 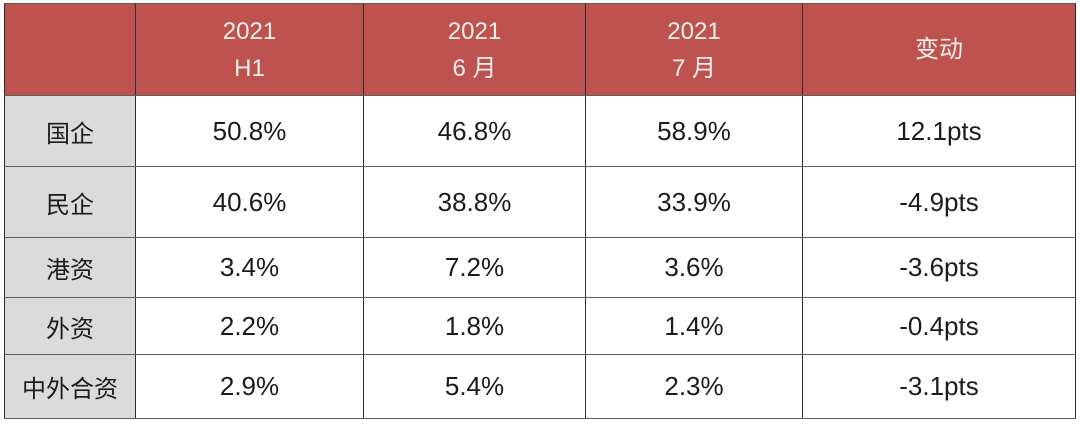 I want to click on header-cell-2021-jul: 2021 7 月, so click(x=694, y=49).